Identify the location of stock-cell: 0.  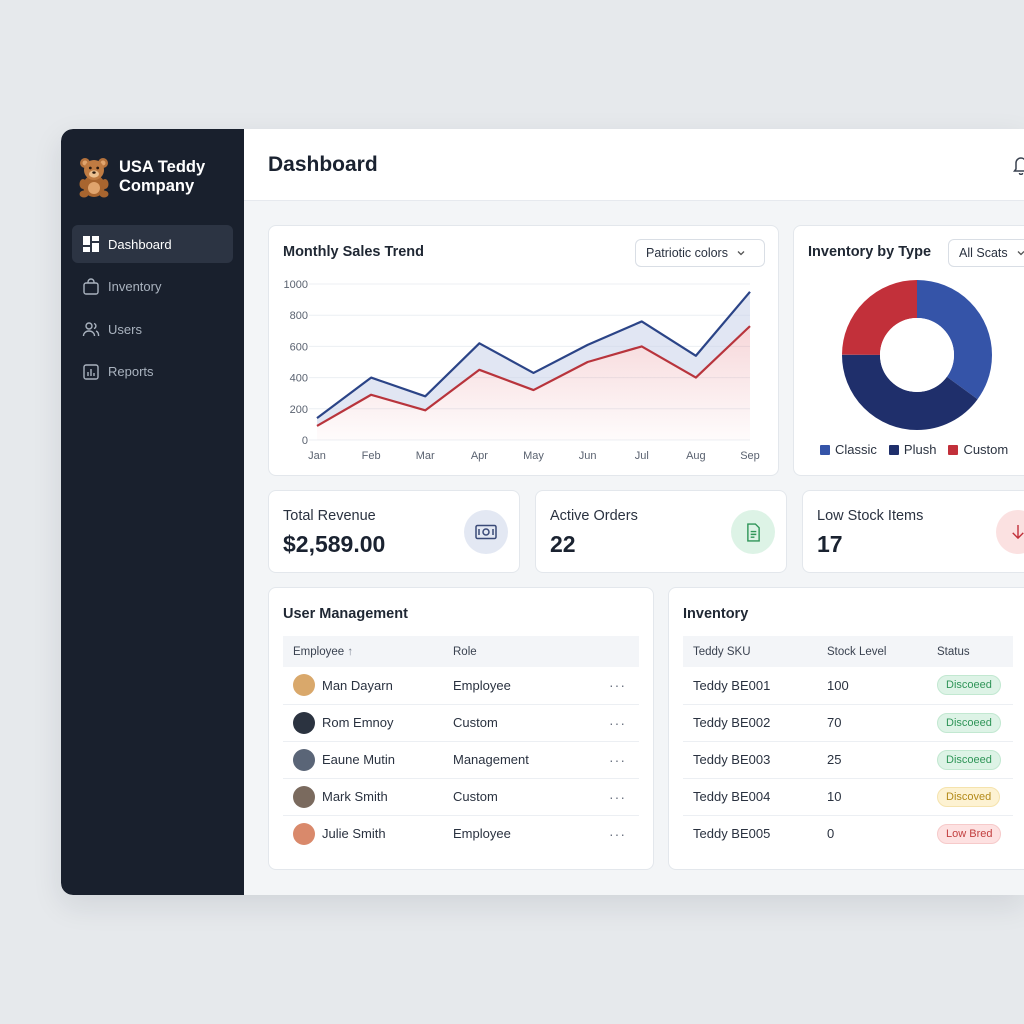
(831, 834).